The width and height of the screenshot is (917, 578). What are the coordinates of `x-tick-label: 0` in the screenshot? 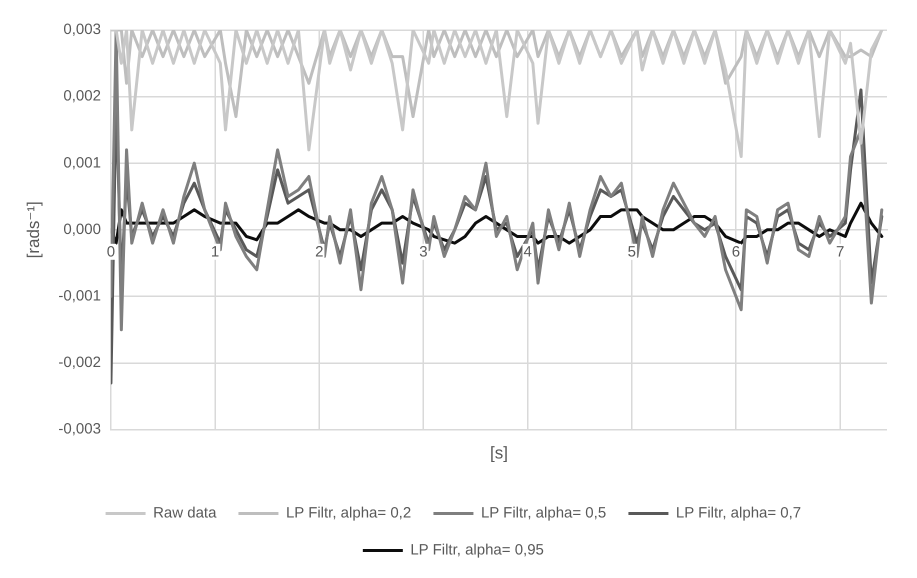 It's located at (111, 251).